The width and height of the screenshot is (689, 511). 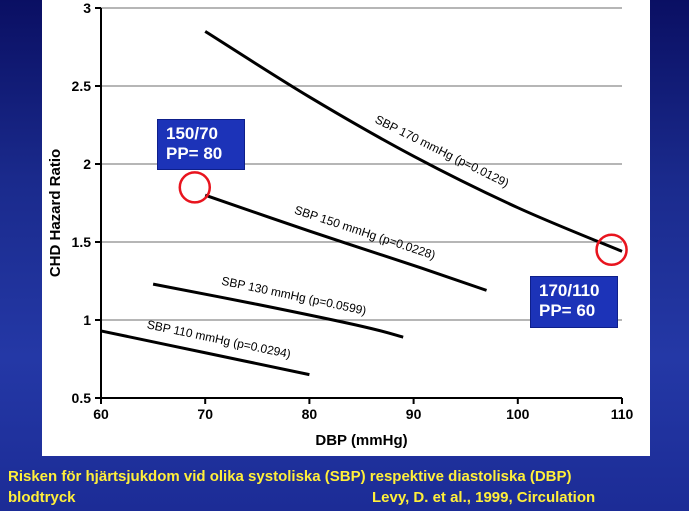 What do you see at coordinates (442, 151) in the screenshot?
I see `series-label-0: SBP 170 mmHg (p=0.0129)` at bounding box center [442, 151].